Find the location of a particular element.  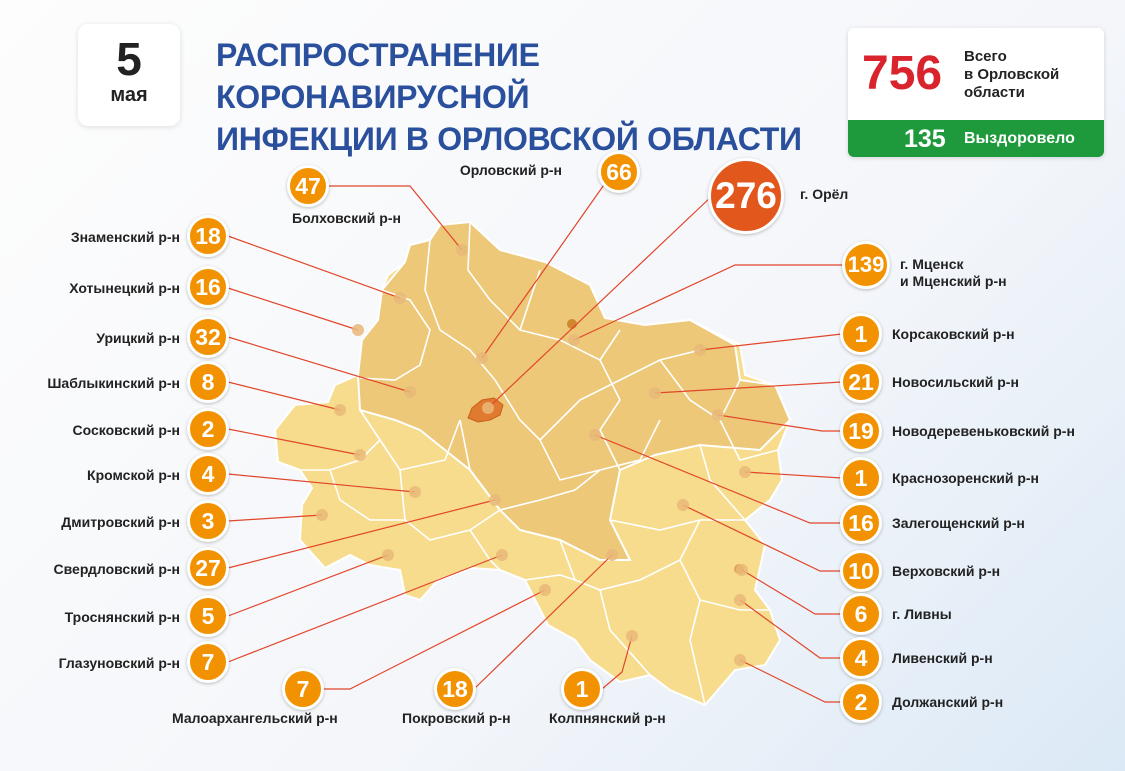

district-label-khotynets: Хотынецкий р-н is located at coordinates (124, 288).